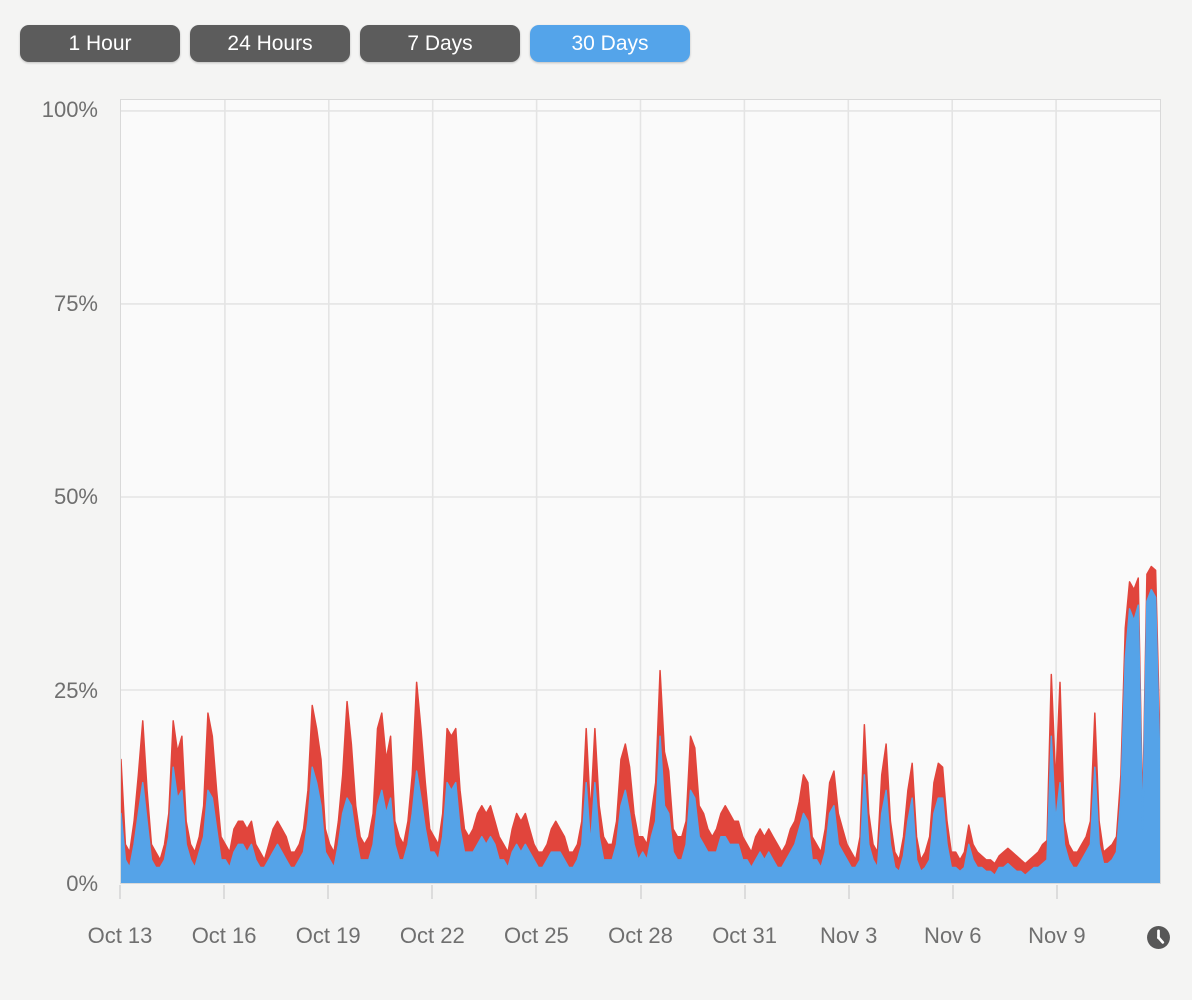  Describe the element at coordinates (100, 43) in the screenshot. I see `range-button-1-hour: 1 Hour` at that location.